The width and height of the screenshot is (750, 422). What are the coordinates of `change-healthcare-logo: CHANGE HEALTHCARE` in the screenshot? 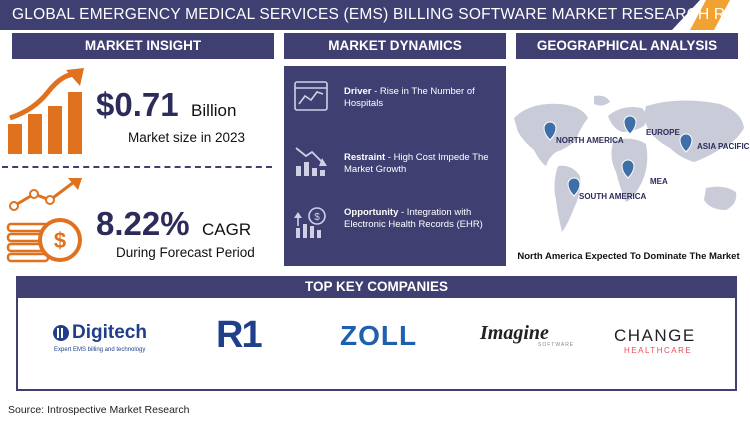 It's located at (655, 340).